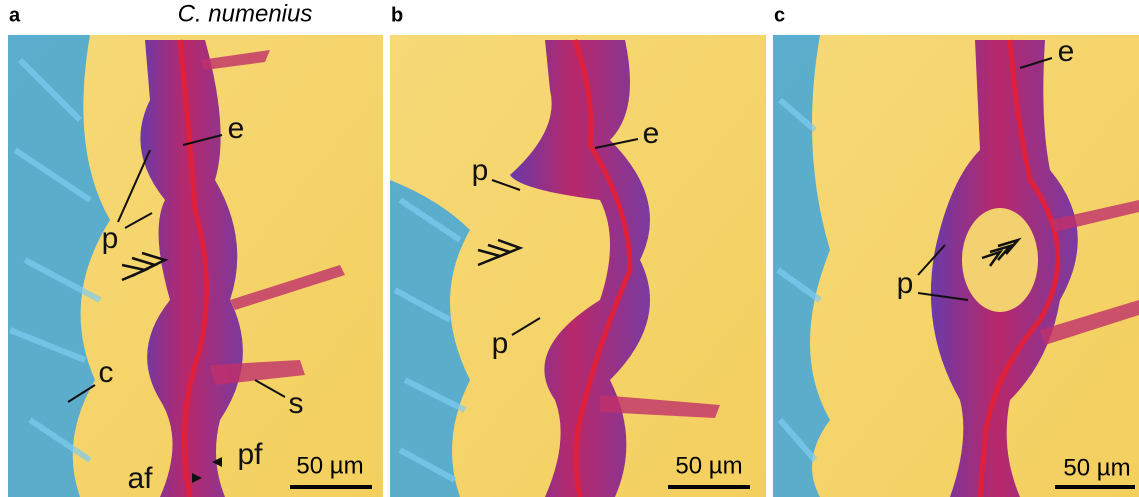 The width and height of the screenshot is (1139, 497). I want to click on panel-letter: b, so click(397, 15).